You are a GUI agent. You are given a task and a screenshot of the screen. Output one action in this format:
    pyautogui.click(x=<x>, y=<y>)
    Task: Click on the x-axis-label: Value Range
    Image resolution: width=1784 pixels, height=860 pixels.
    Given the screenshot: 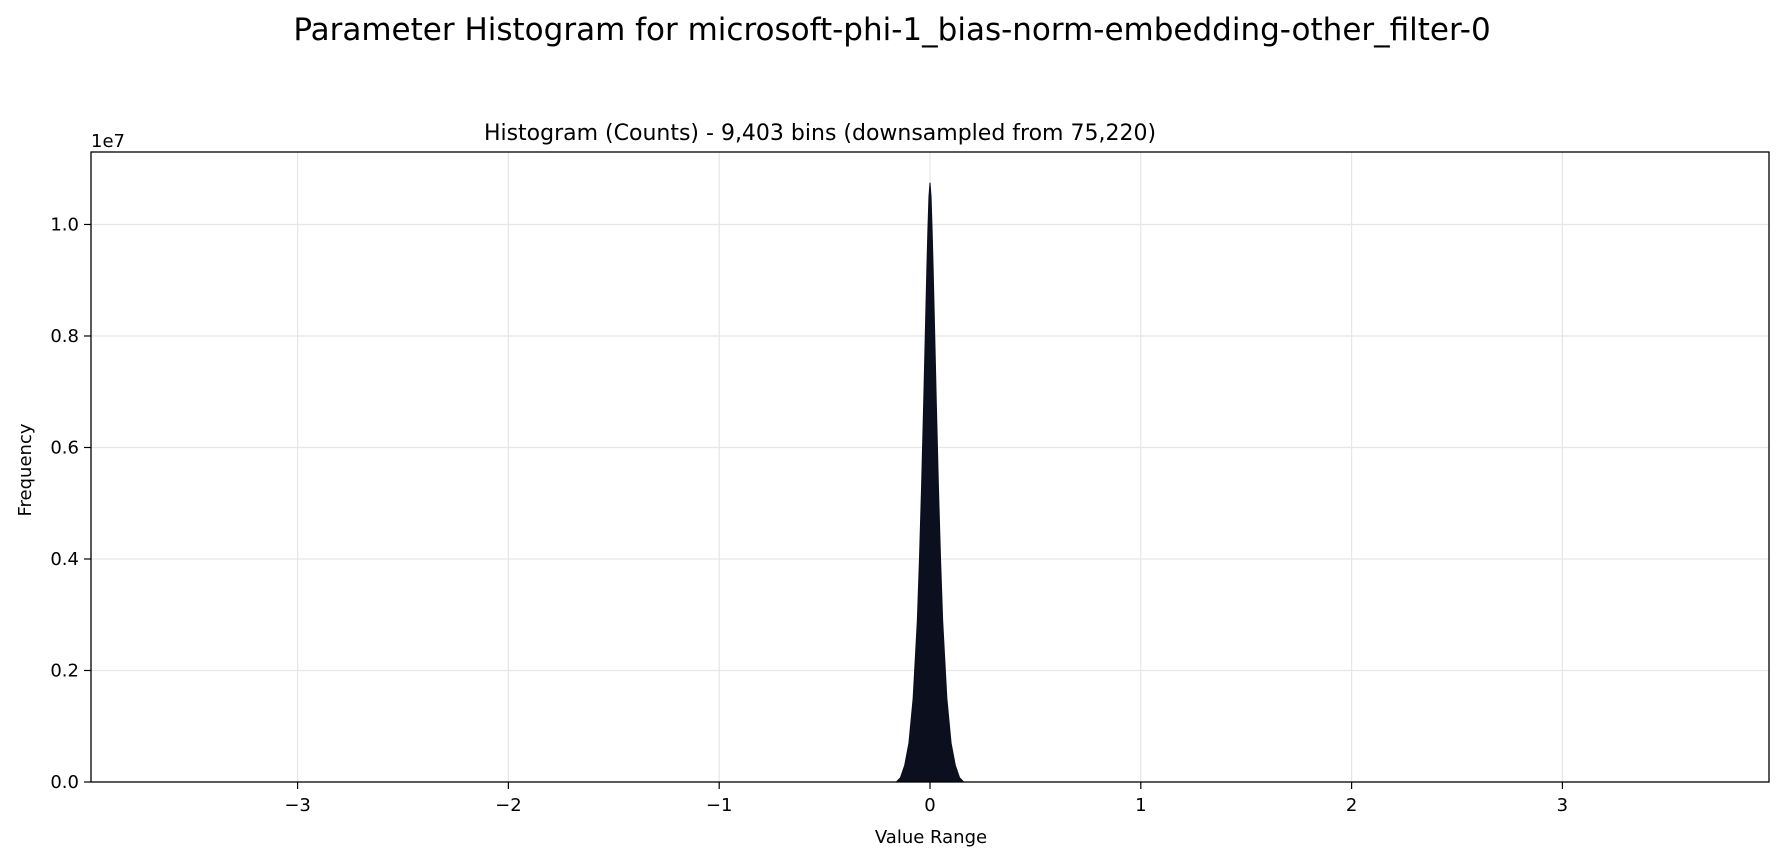 What is the action you would take?
    pyautogui.click(x=931, y=837)
    